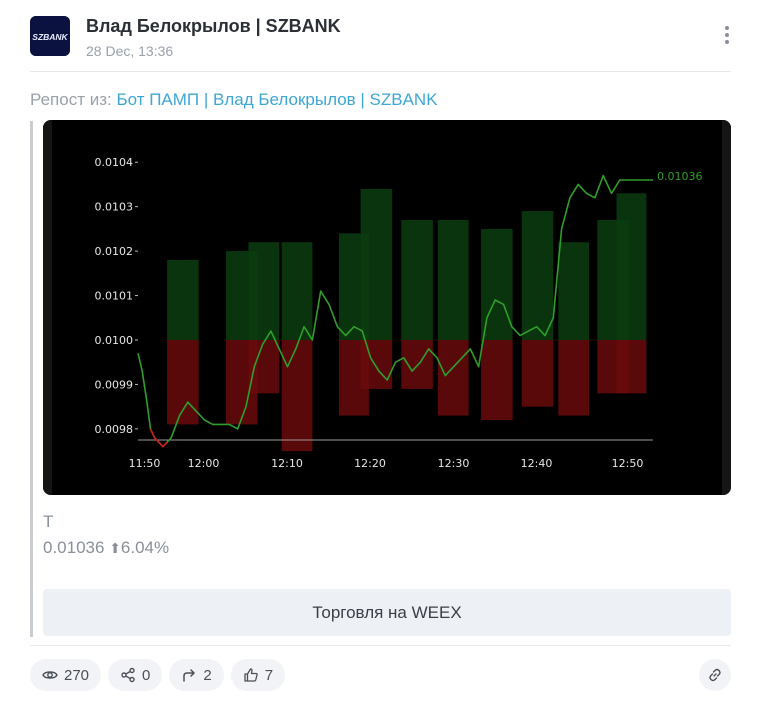 The image size is (761, 707). What do you see at coordinates (158, 438) in the screenshot?
I see `price-line-low-segment` at bounding box center [158, 438].